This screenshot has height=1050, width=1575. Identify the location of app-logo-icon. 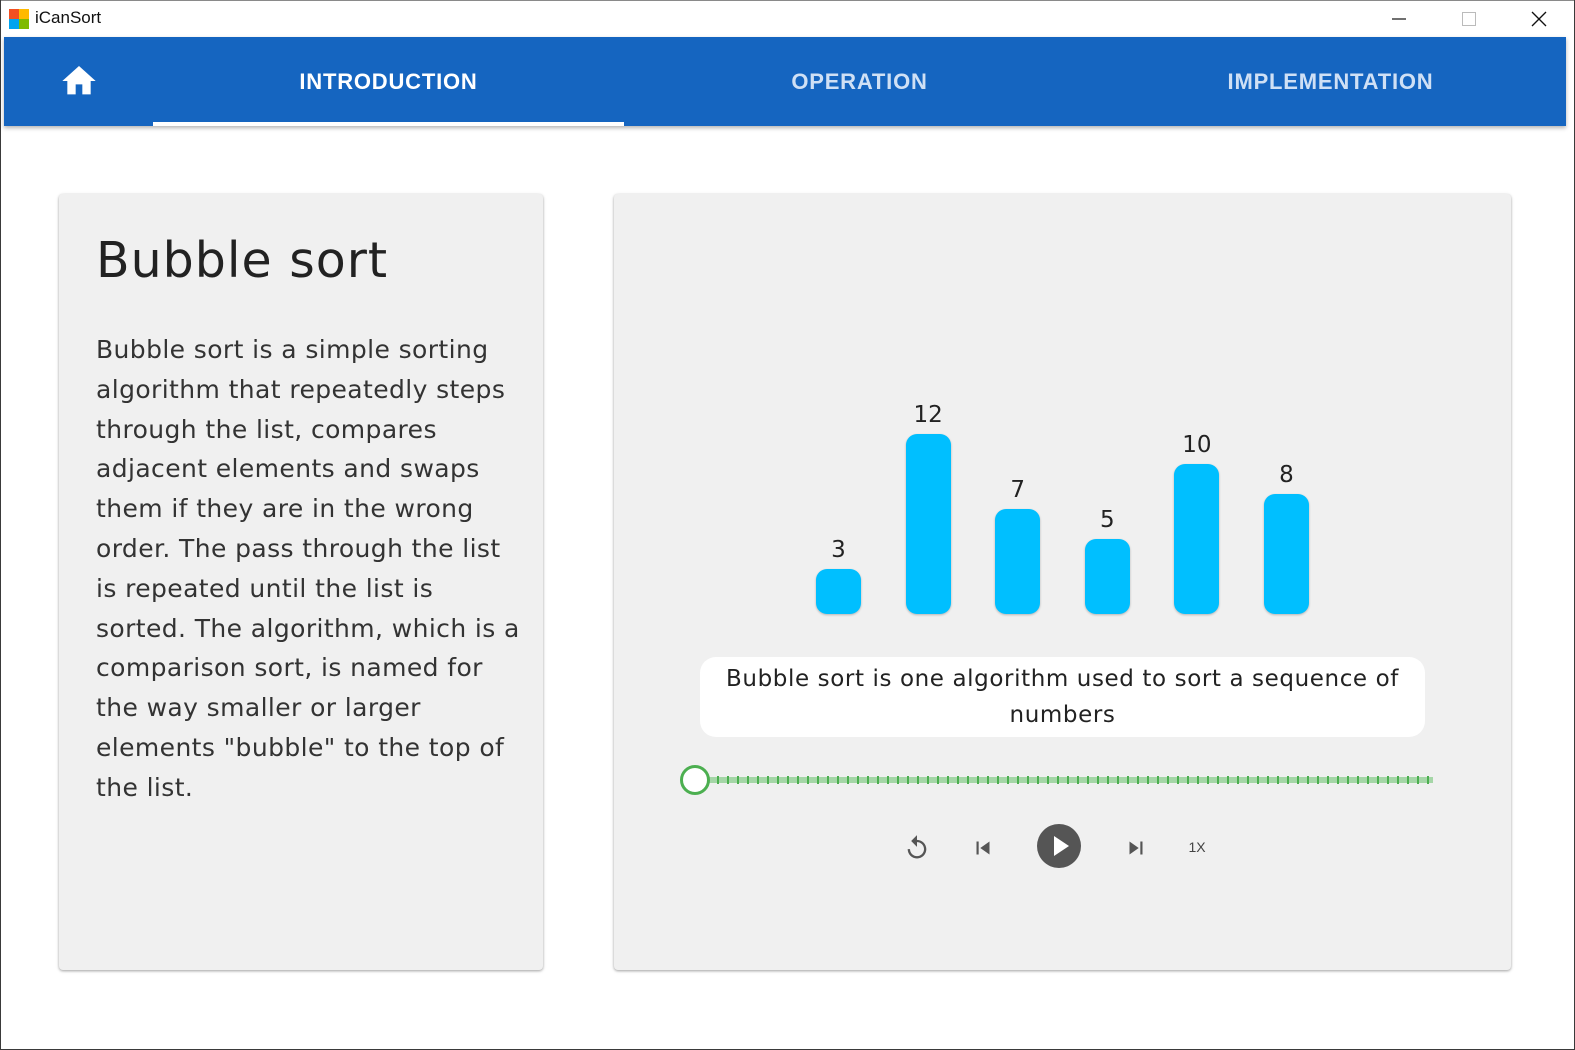
(19, 19).